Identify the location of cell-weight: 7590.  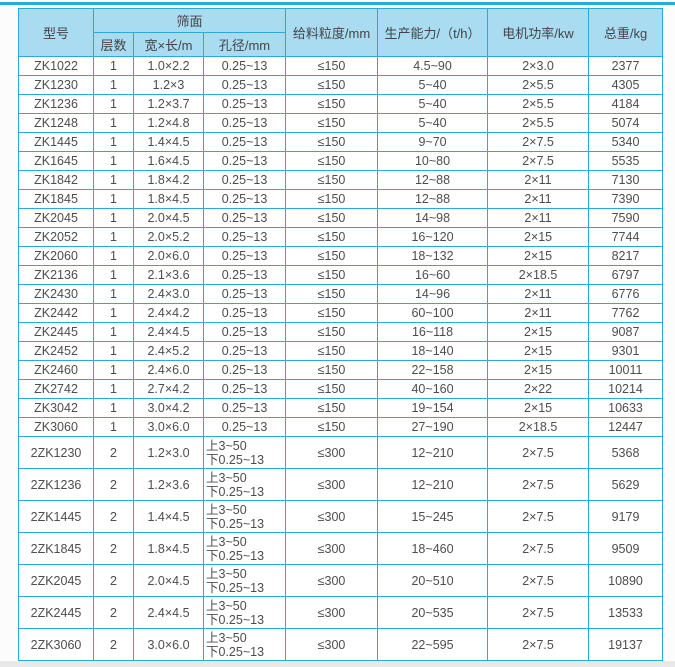
(626, 218).